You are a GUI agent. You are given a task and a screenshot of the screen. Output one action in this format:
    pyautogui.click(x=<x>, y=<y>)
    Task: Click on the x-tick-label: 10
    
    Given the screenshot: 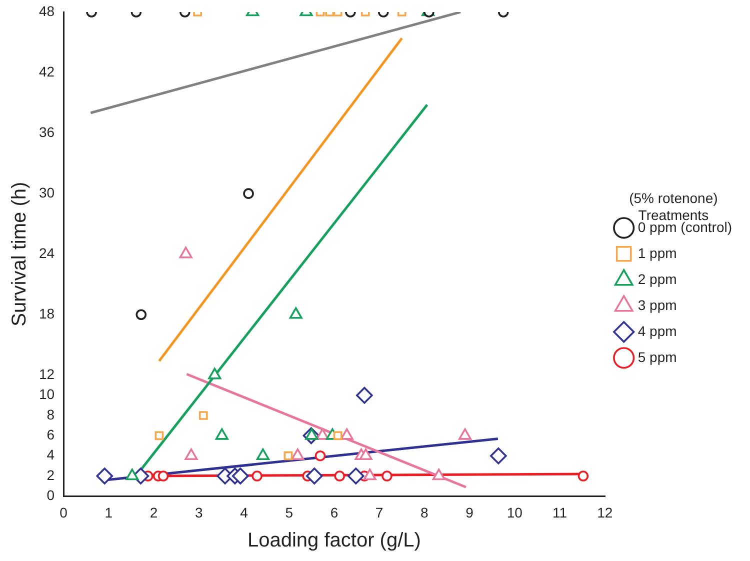 What is the action you would take?
    pyautogui.click(x=514, y=512)
    